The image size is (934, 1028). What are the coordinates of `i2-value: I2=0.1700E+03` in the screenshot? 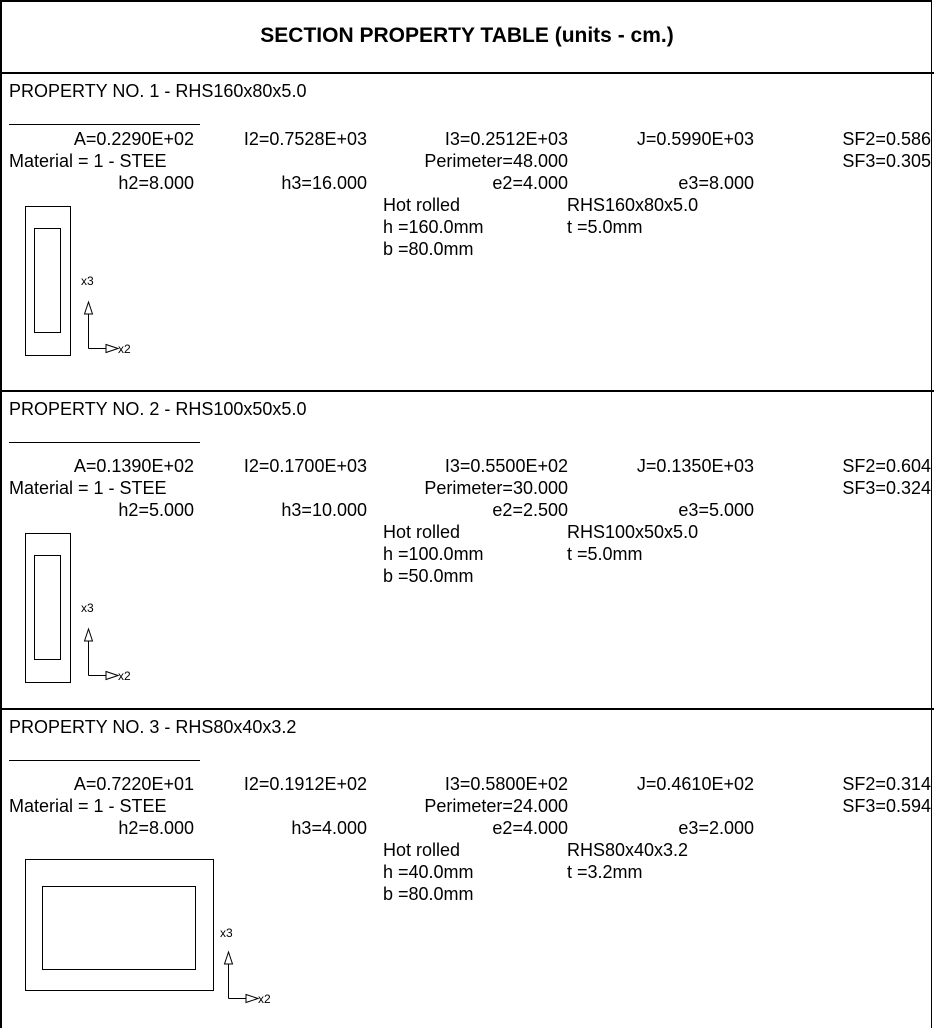 It's located at (305, 466).